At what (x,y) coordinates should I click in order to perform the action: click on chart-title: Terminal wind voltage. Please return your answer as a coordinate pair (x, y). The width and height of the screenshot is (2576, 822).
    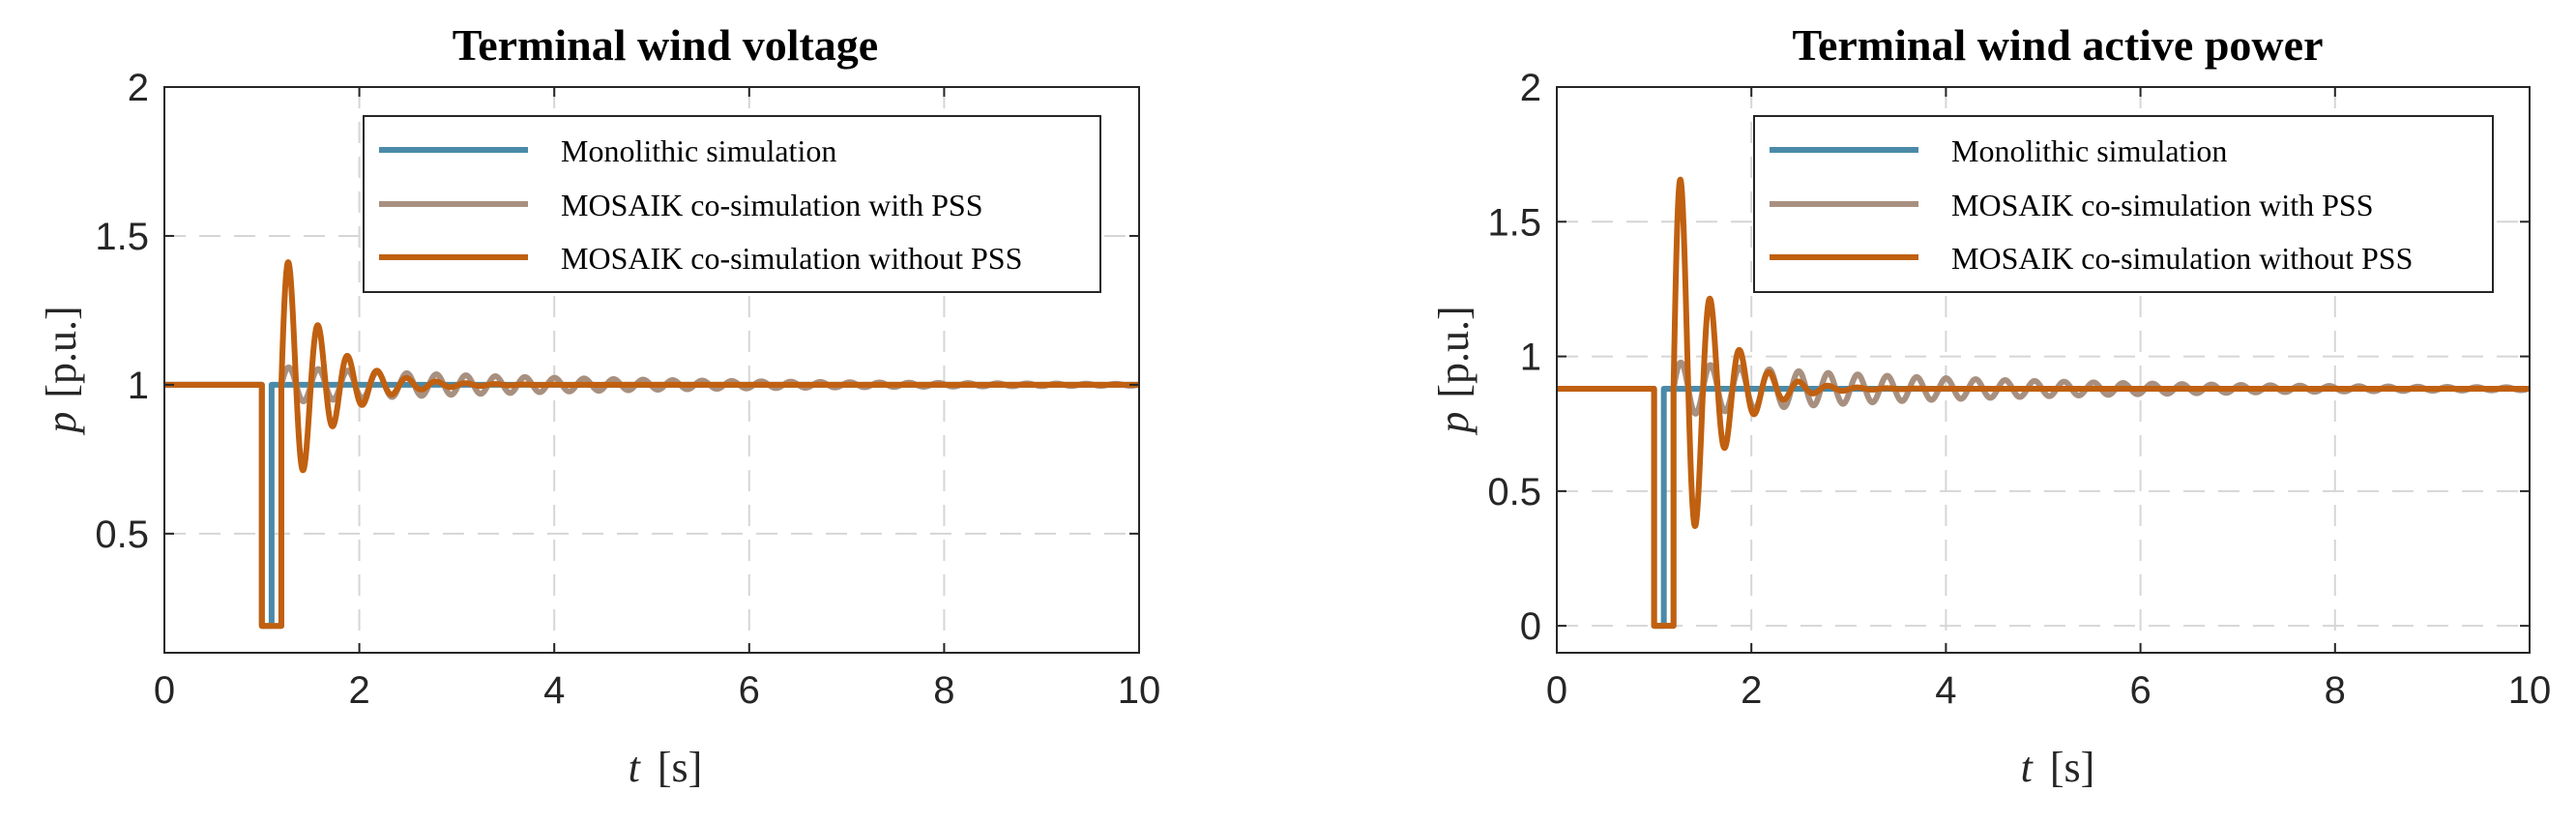
    Looking at the image, I should click on (665, 45).